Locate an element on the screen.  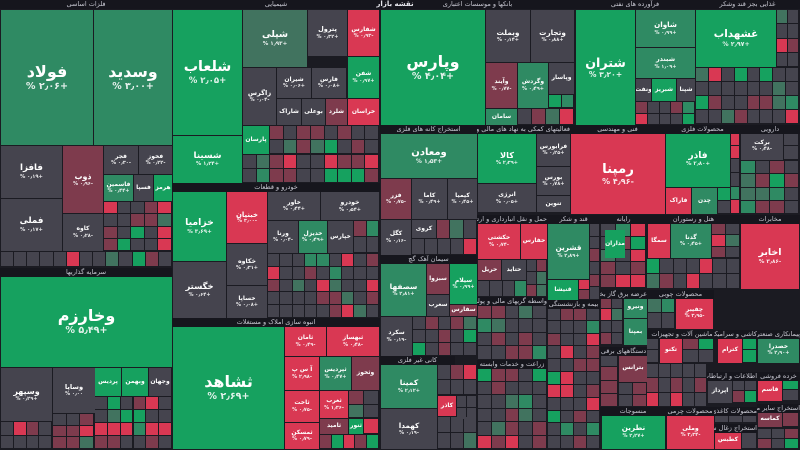
treemap-tile-سکرد: سکرد -۰٫۱۹ % is located at coordinates (396, 336).